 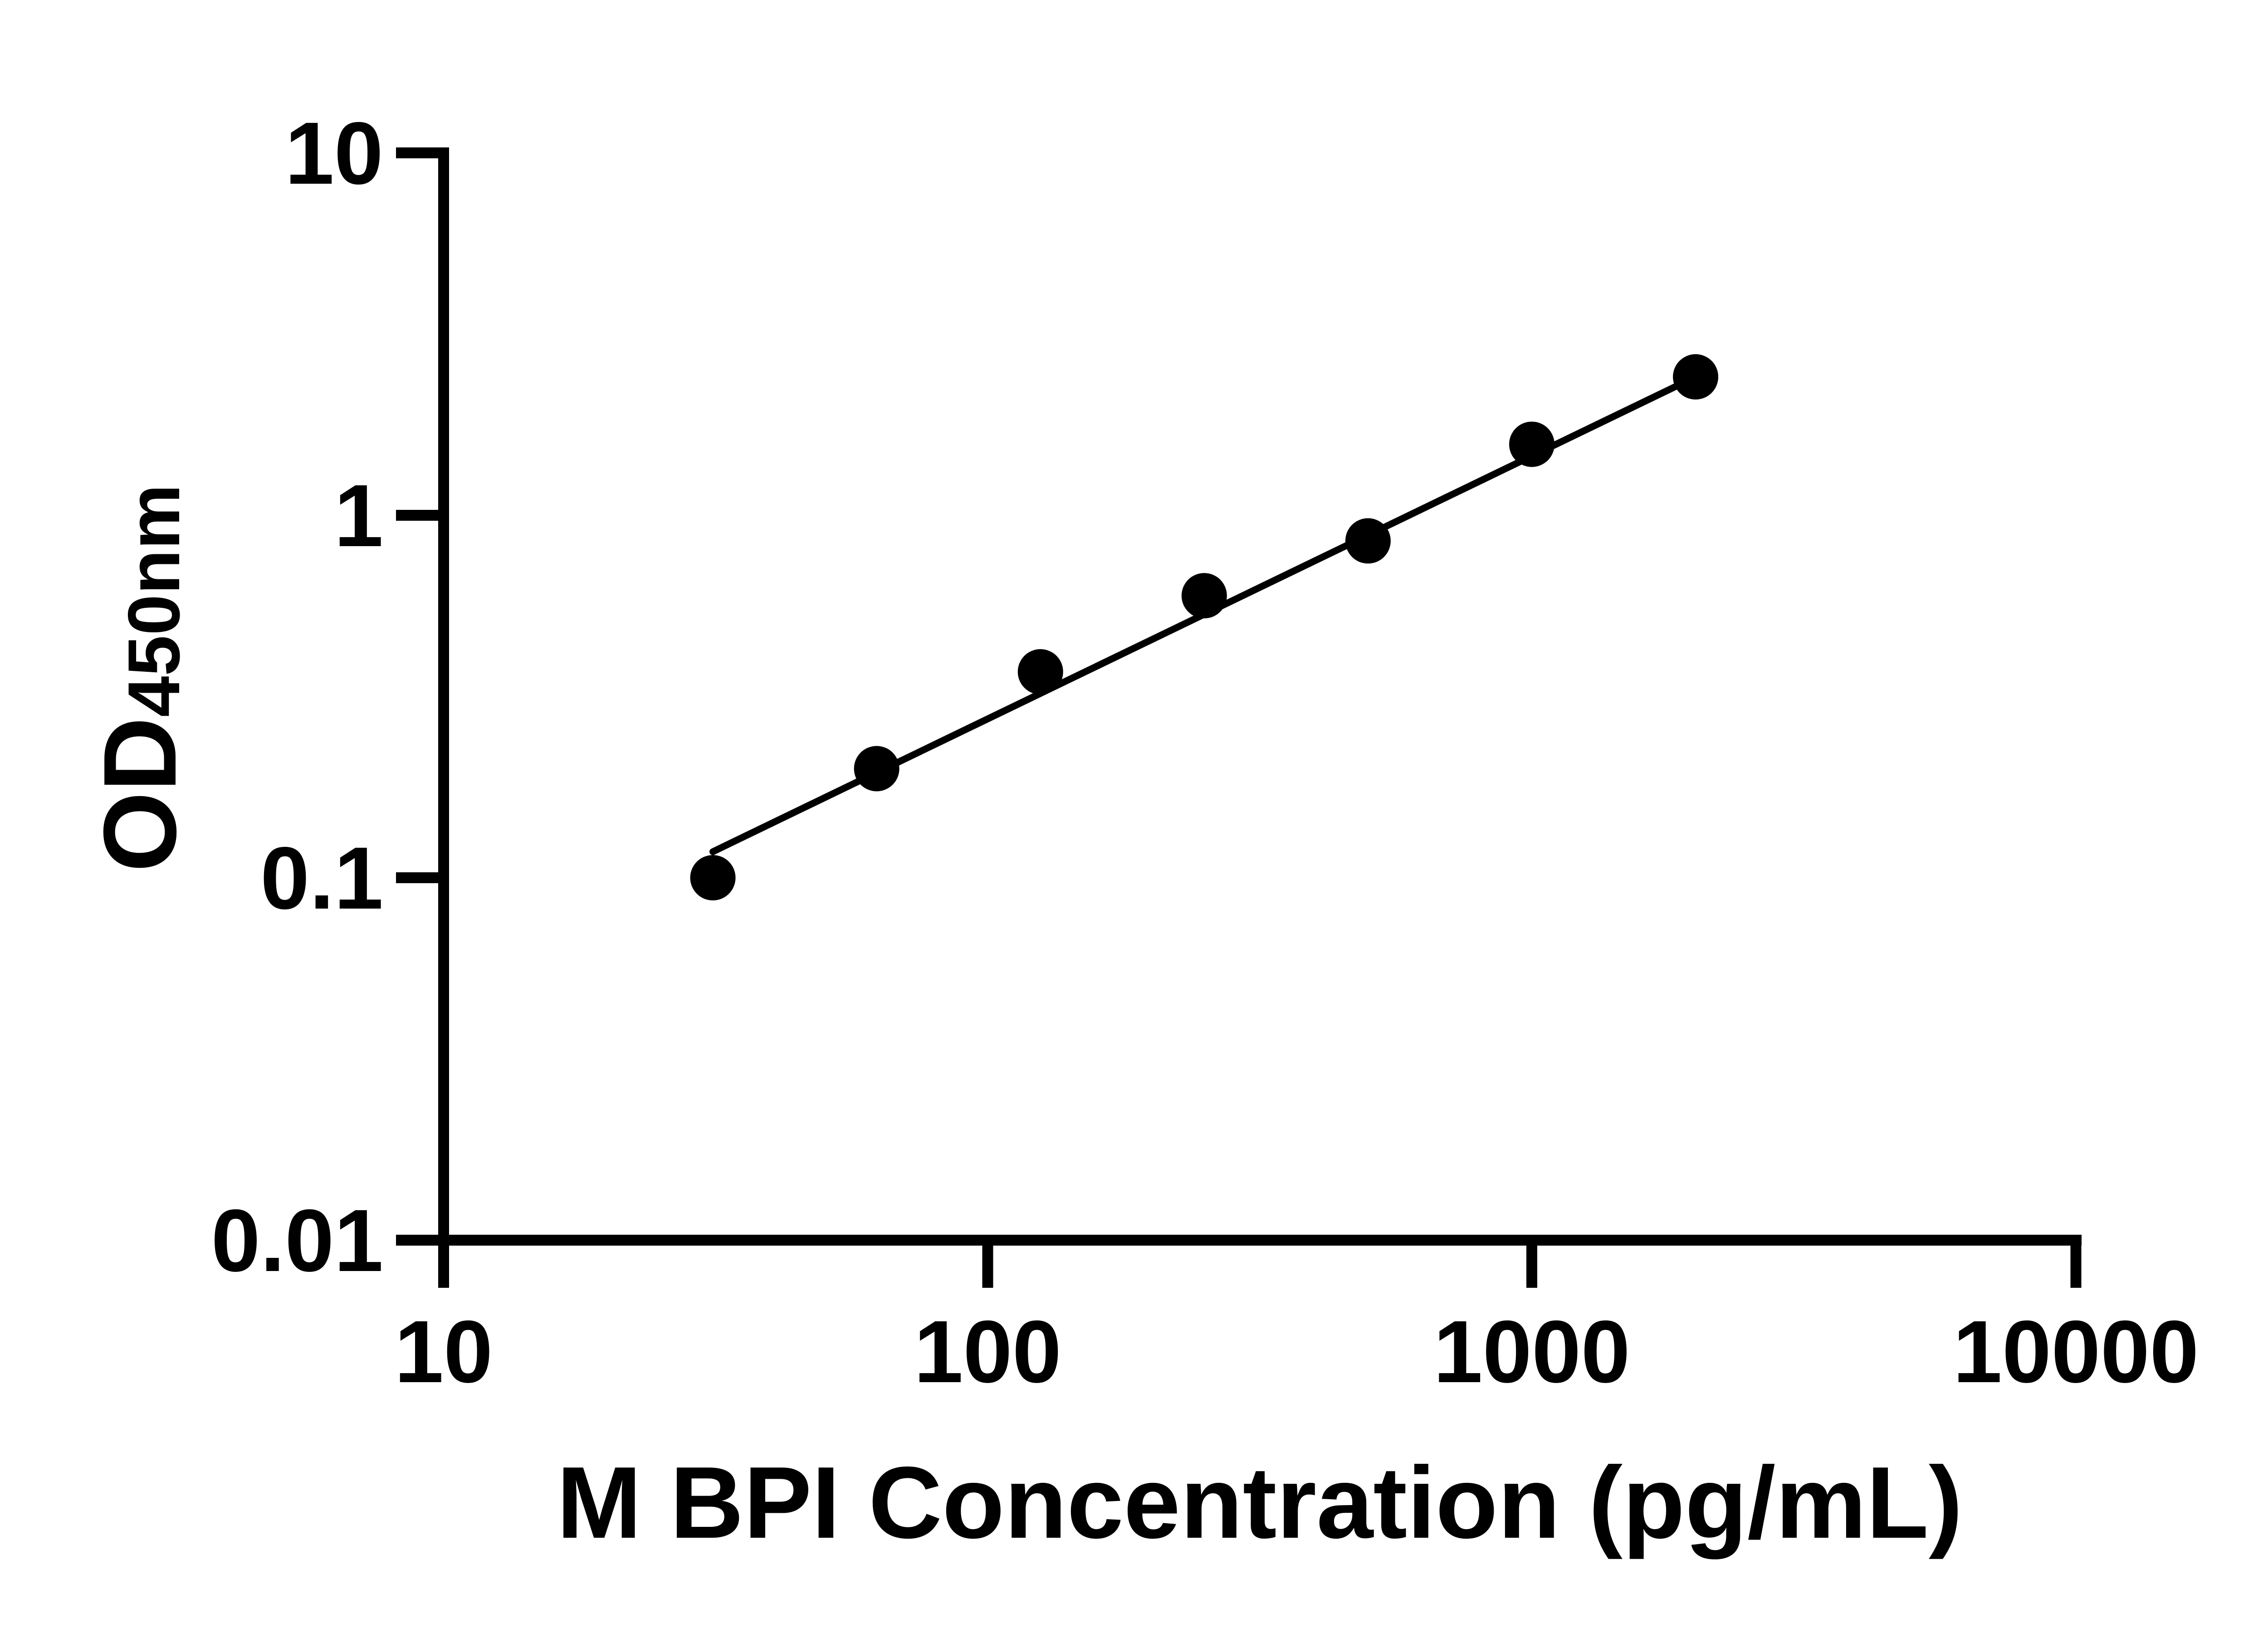 What do you see at coordinates (1297, 1351) in the screenshot?
I see `x-tick-labels-group: 10 100 1000 10000` at bounding box center [1297, 1351].